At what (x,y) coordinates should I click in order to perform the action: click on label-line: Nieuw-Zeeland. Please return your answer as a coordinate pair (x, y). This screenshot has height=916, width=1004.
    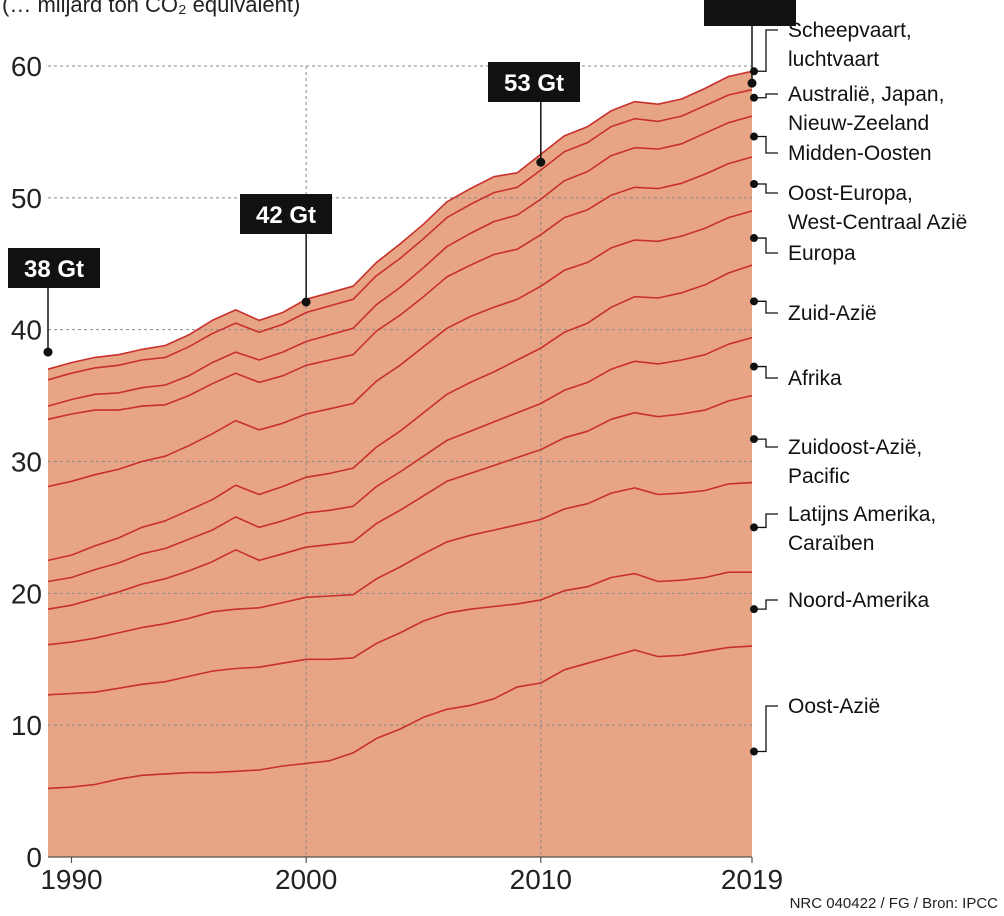
    Looking at the image, I should click on (858, 123).